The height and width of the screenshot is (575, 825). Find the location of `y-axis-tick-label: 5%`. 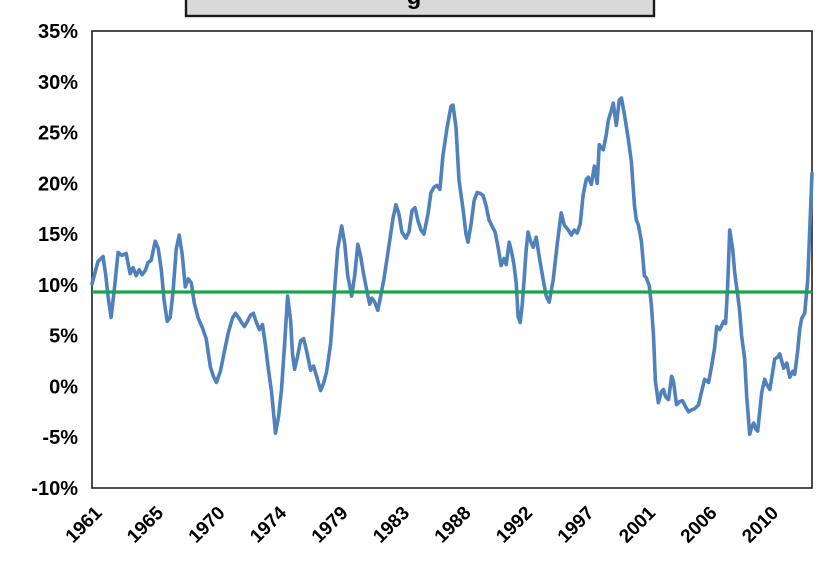

y-axis-tick-label: 5% is located at coordinates (63, 337).